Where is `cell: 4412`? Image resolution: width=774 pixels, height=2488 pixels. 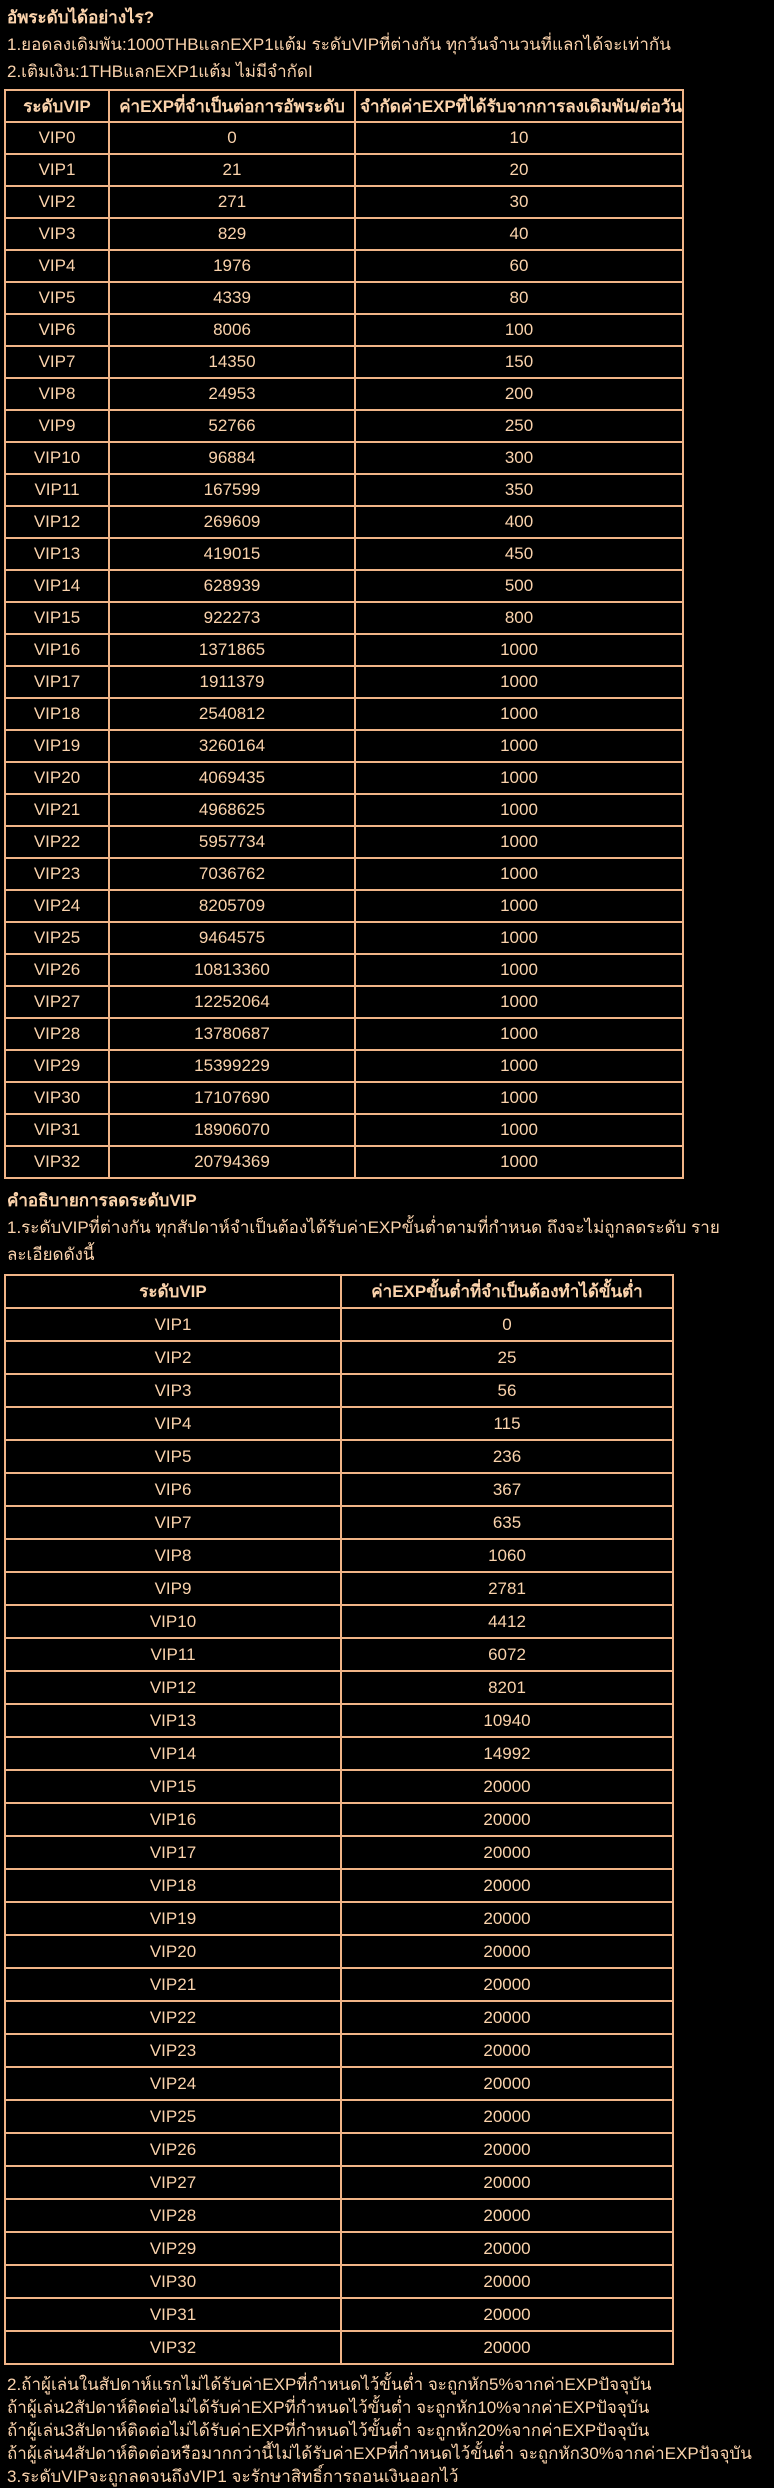 cell: 4412 is located at coordinates (507, 1621).